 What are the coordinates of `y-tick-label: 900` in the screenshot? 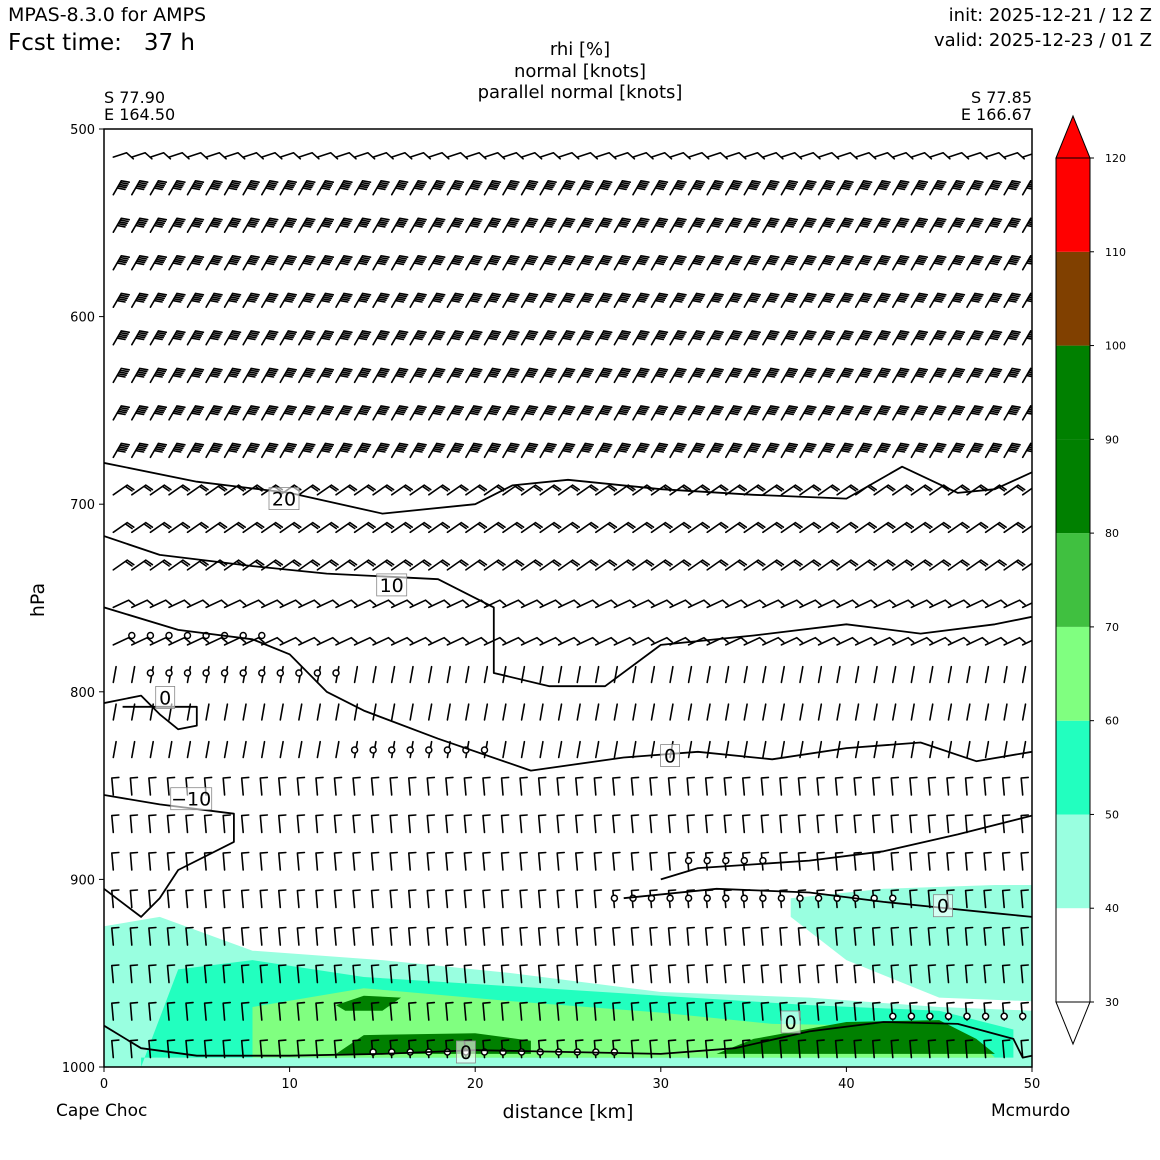 It's located at (82, 880).